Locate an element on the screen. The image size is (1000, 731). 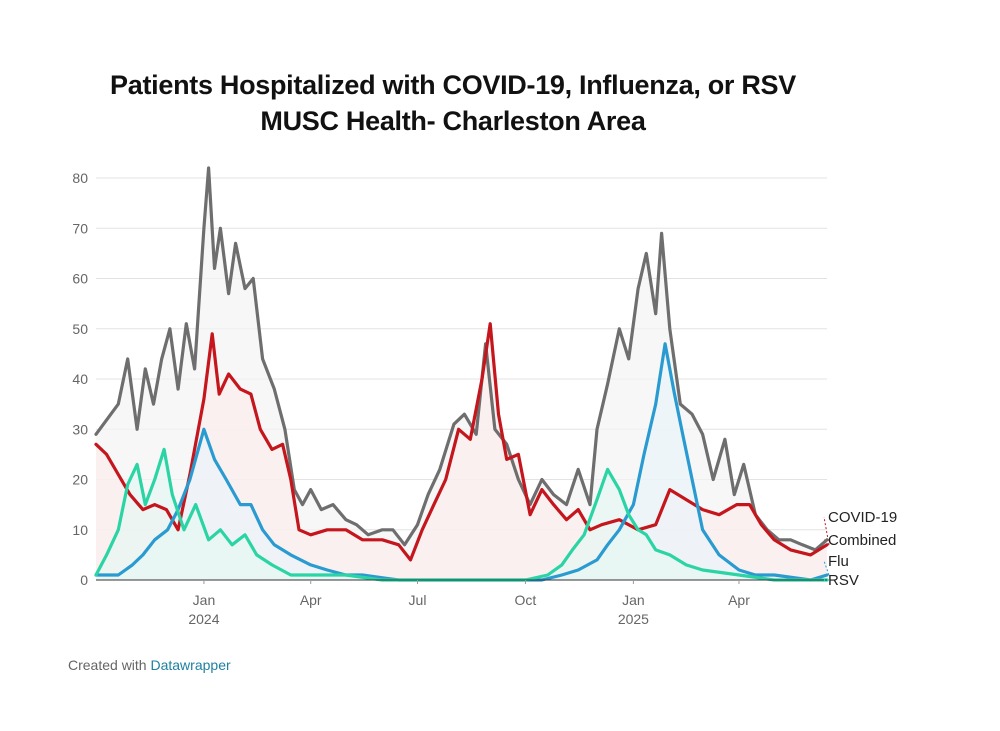
x-tick-year-label: 2025 is located at coordinates (633, 619).